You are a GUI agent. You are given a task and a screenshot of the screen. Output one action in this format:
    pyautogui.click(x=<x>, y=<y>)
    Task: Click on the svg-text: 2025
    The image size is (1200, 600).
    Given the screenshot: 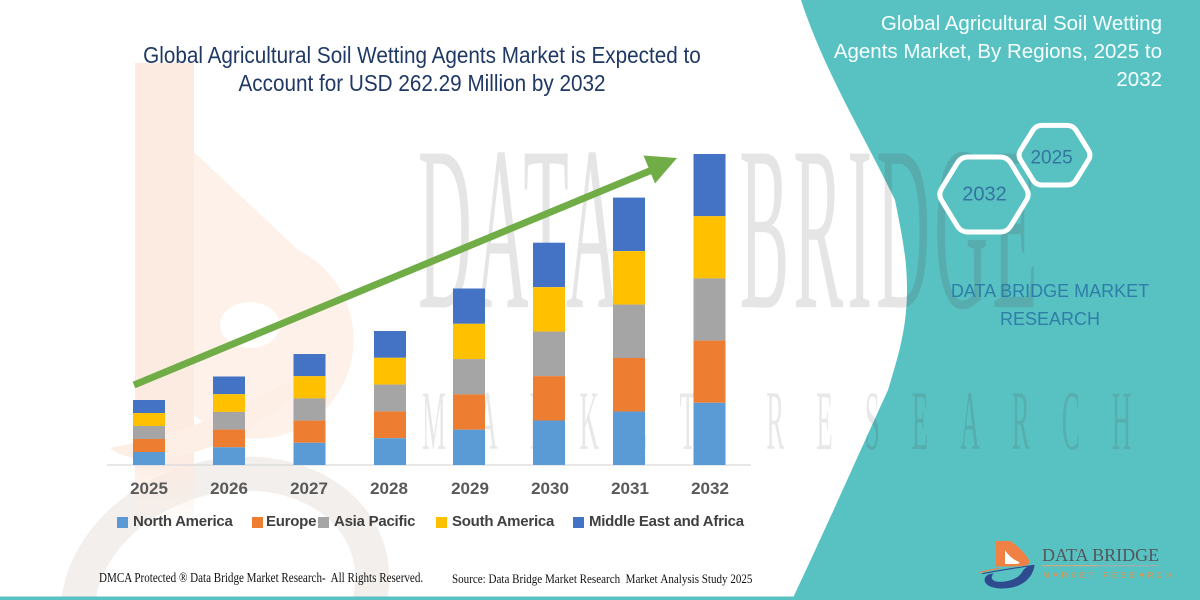 What is the action you would take?
    pyautogui.click(x=1051, y=157)
    